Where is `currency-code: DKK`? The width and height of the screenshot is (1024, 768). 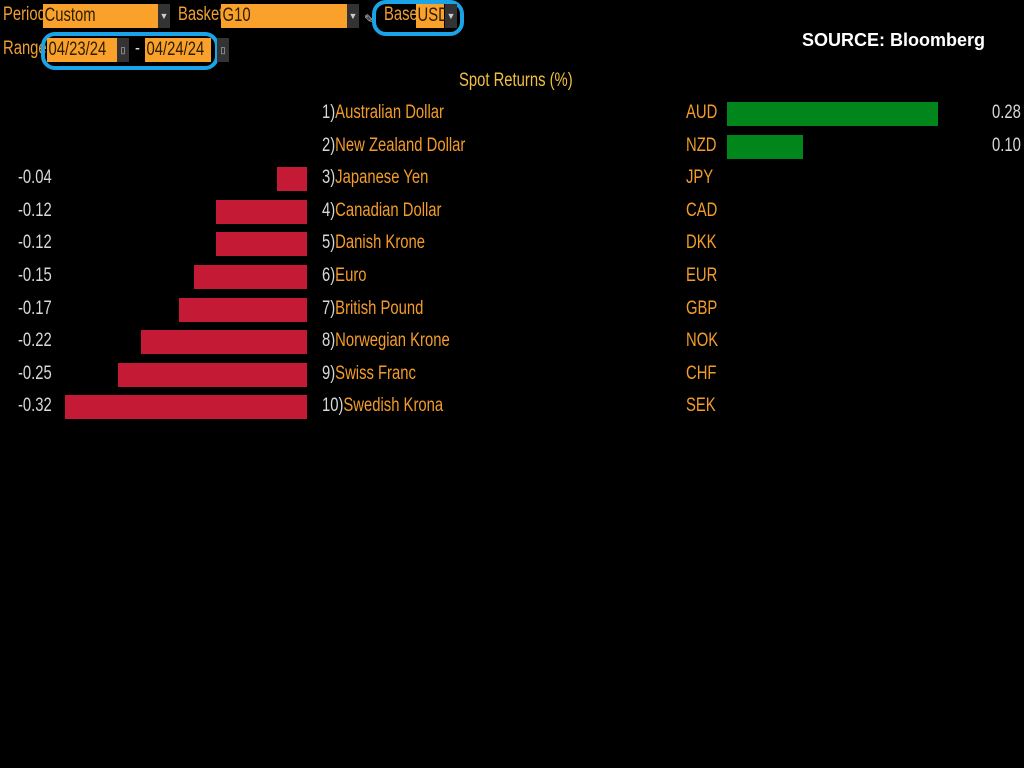 currency-code: DKK is located at coordinates (701, 243).